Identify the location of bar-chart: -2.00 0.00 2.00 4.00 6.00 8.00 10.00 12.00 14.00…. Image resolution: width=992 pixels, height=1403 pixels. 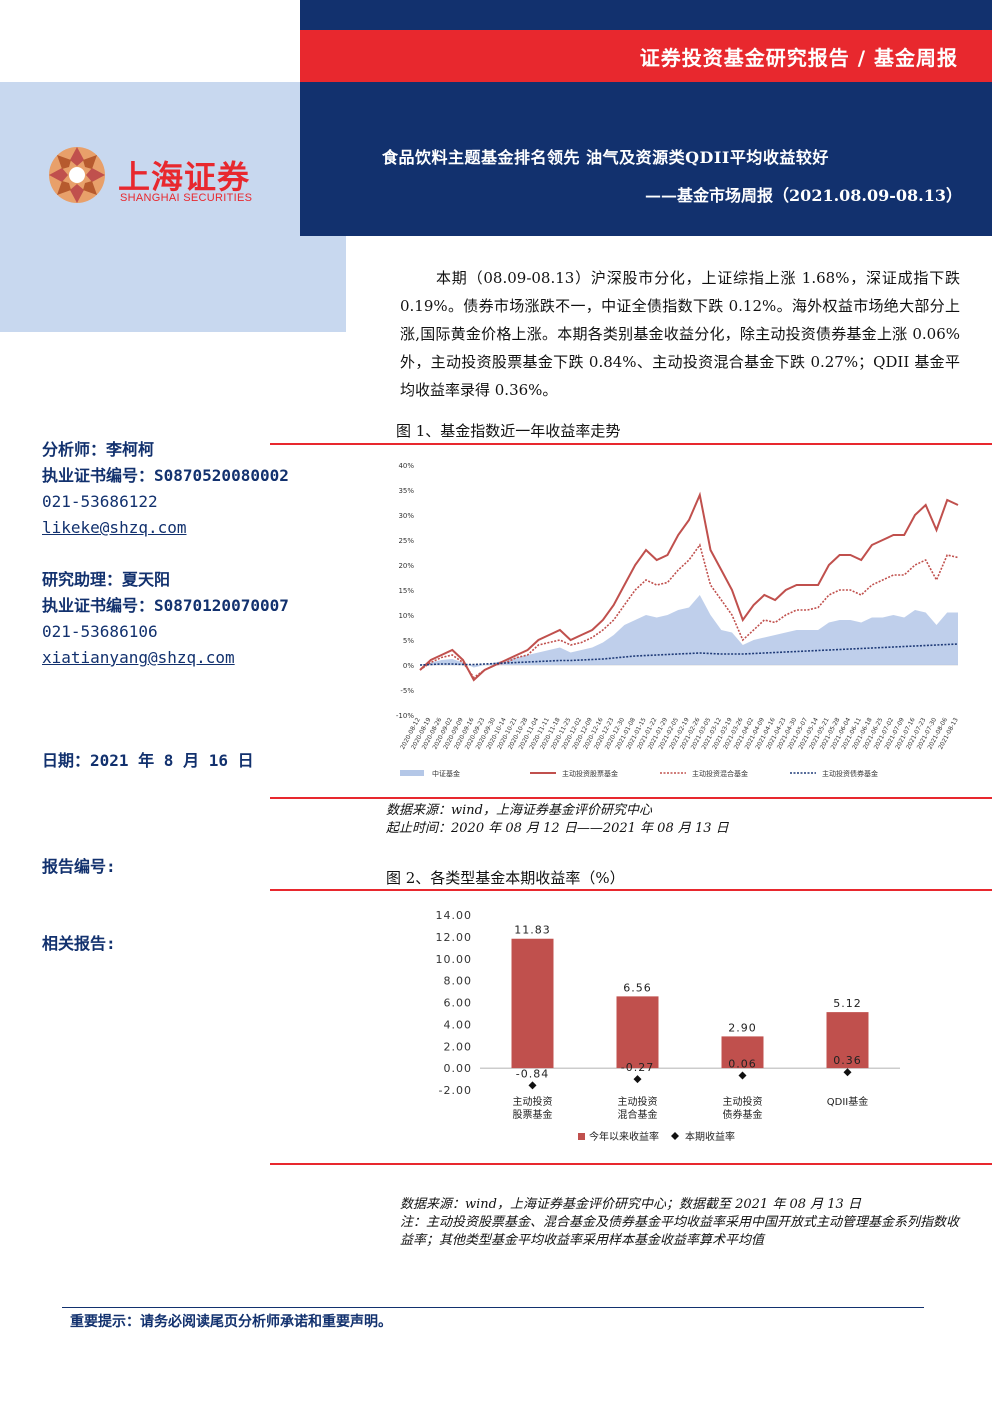
(668, 1026).